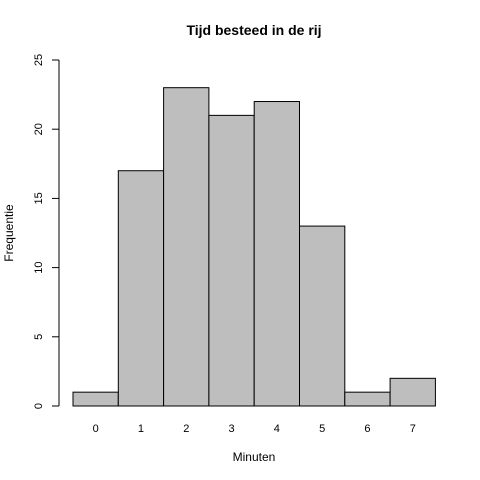 This screenshot has height=480, width=480. I want to click on y-axis: 0 5 10 15 20 25, so click(46, 231).